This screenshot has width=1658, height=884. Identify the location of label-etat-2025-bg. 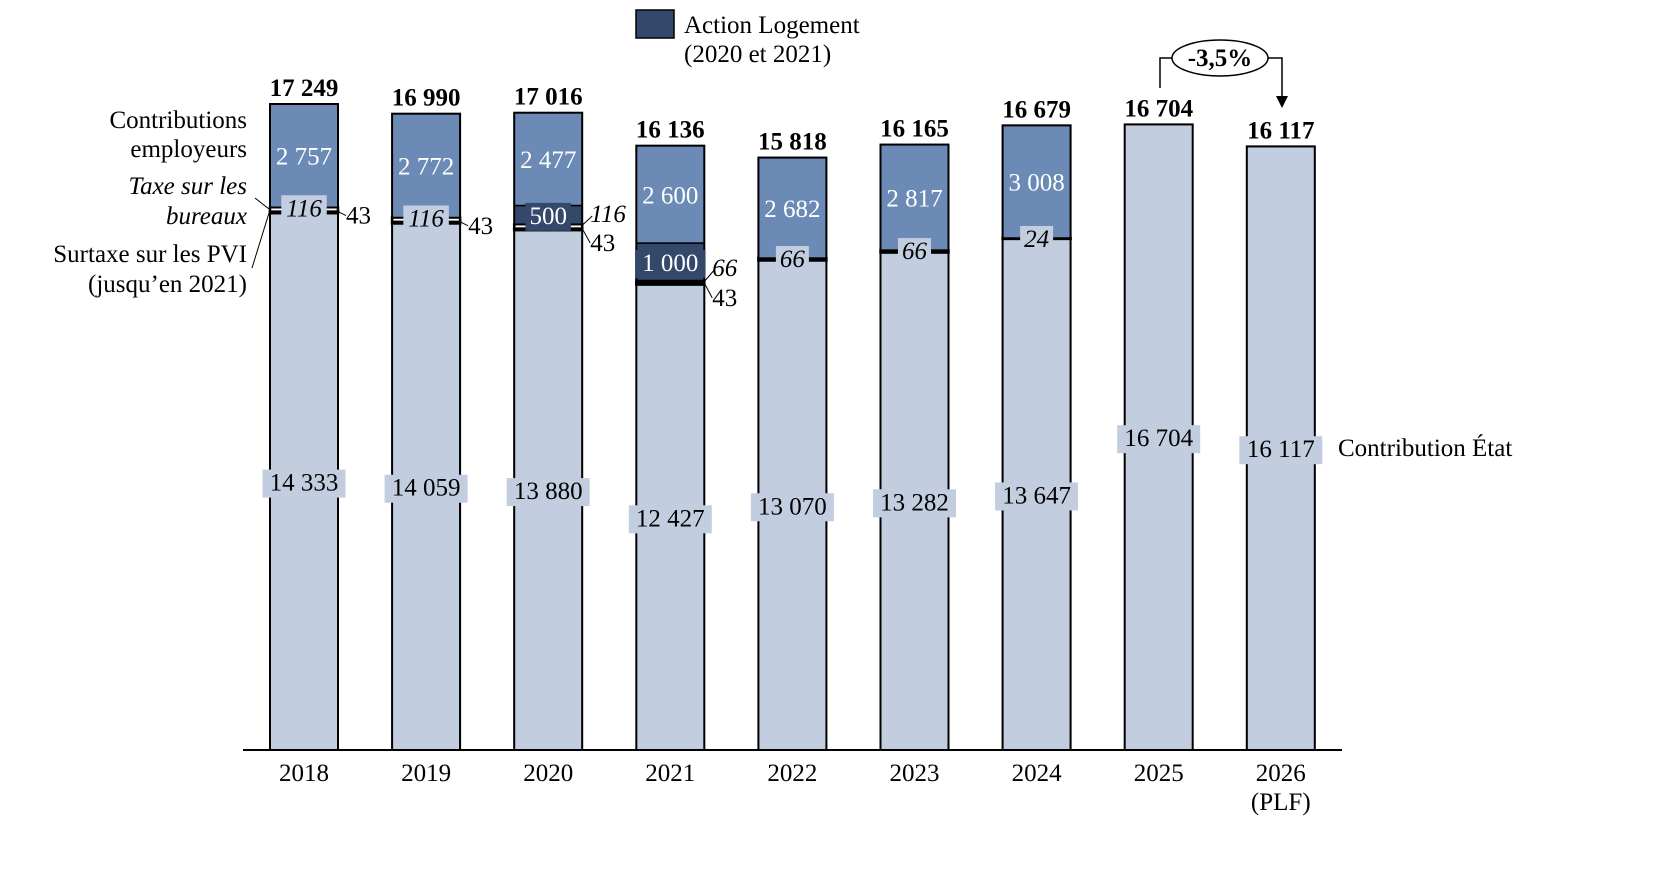
(1159, 439).